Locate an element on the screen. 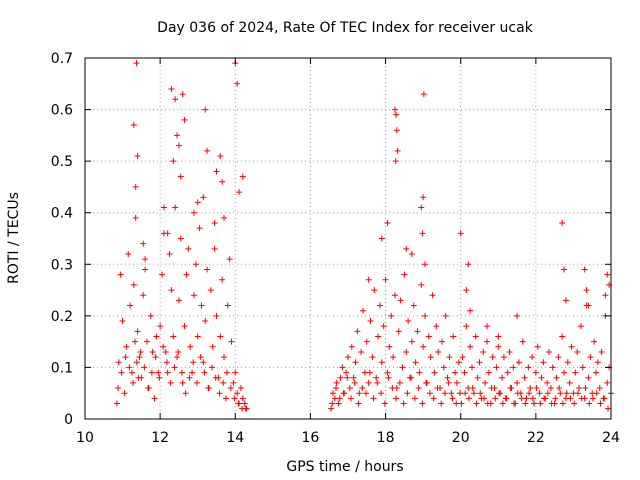 This screenshot has height=480, width=640. x-tick-label: 22 is located at coordinates (536, 438).